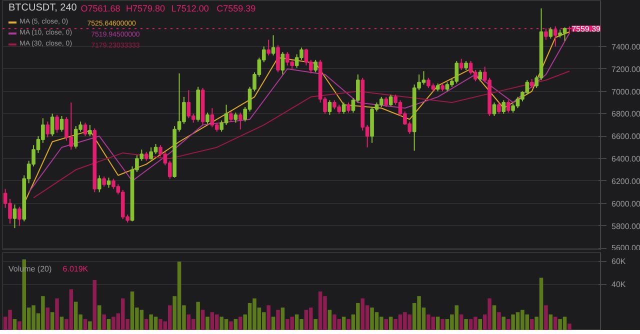 This screenshot has width=640, height=334. I want to click on y-tick-label: 6000.00, so click(626, 203).